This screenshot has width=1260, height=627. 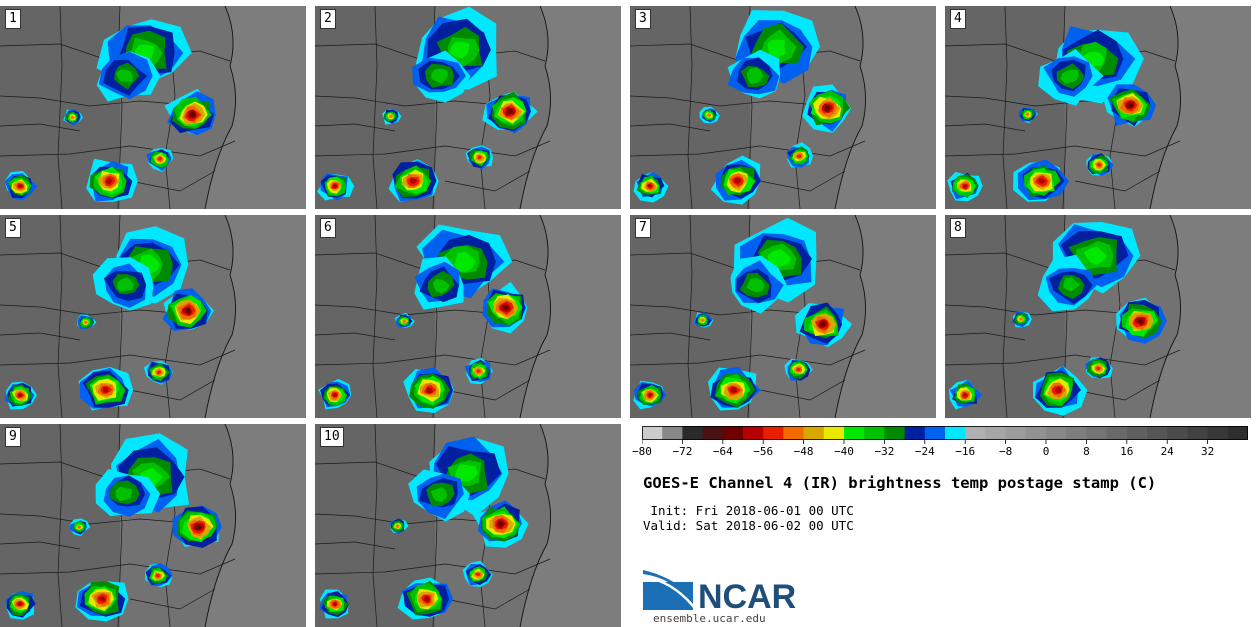 I want to click on colorbar-tick-label: −16, so click(x=965, y=451).